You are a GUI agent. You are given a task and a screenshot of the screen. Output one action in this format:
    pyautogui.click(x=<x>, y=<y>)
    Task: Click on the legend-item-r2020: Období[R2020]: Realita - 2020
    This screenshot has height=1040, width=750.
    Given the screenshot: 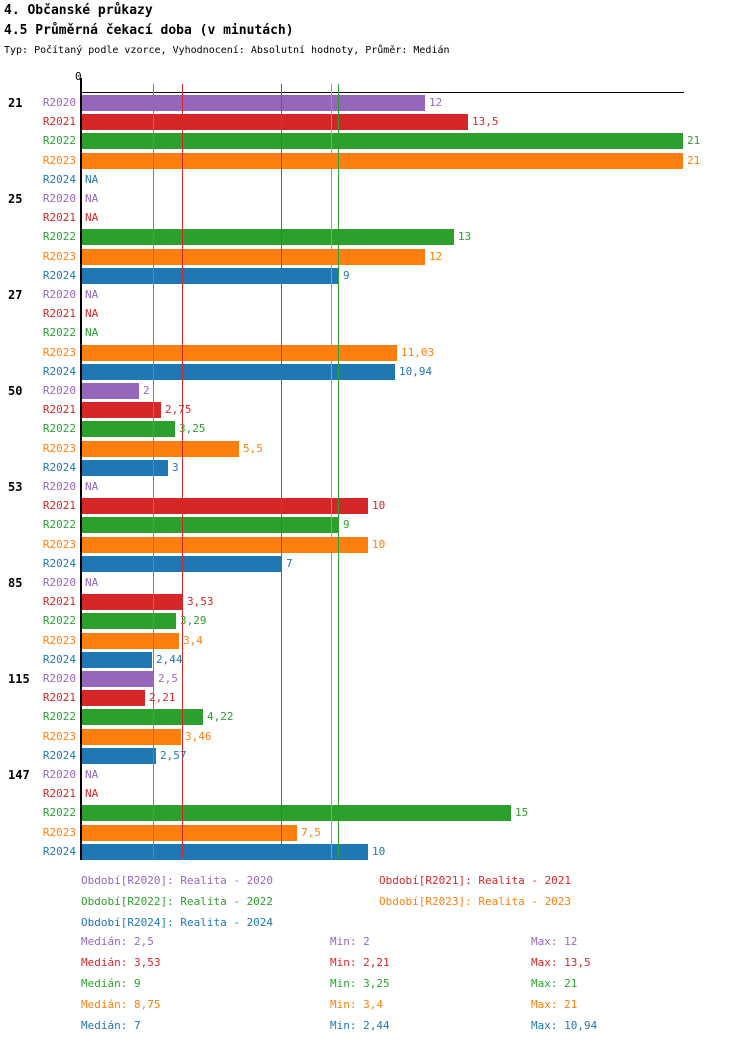 What is the action you would take?
    pyautogui.click(x=177, y=880)
    